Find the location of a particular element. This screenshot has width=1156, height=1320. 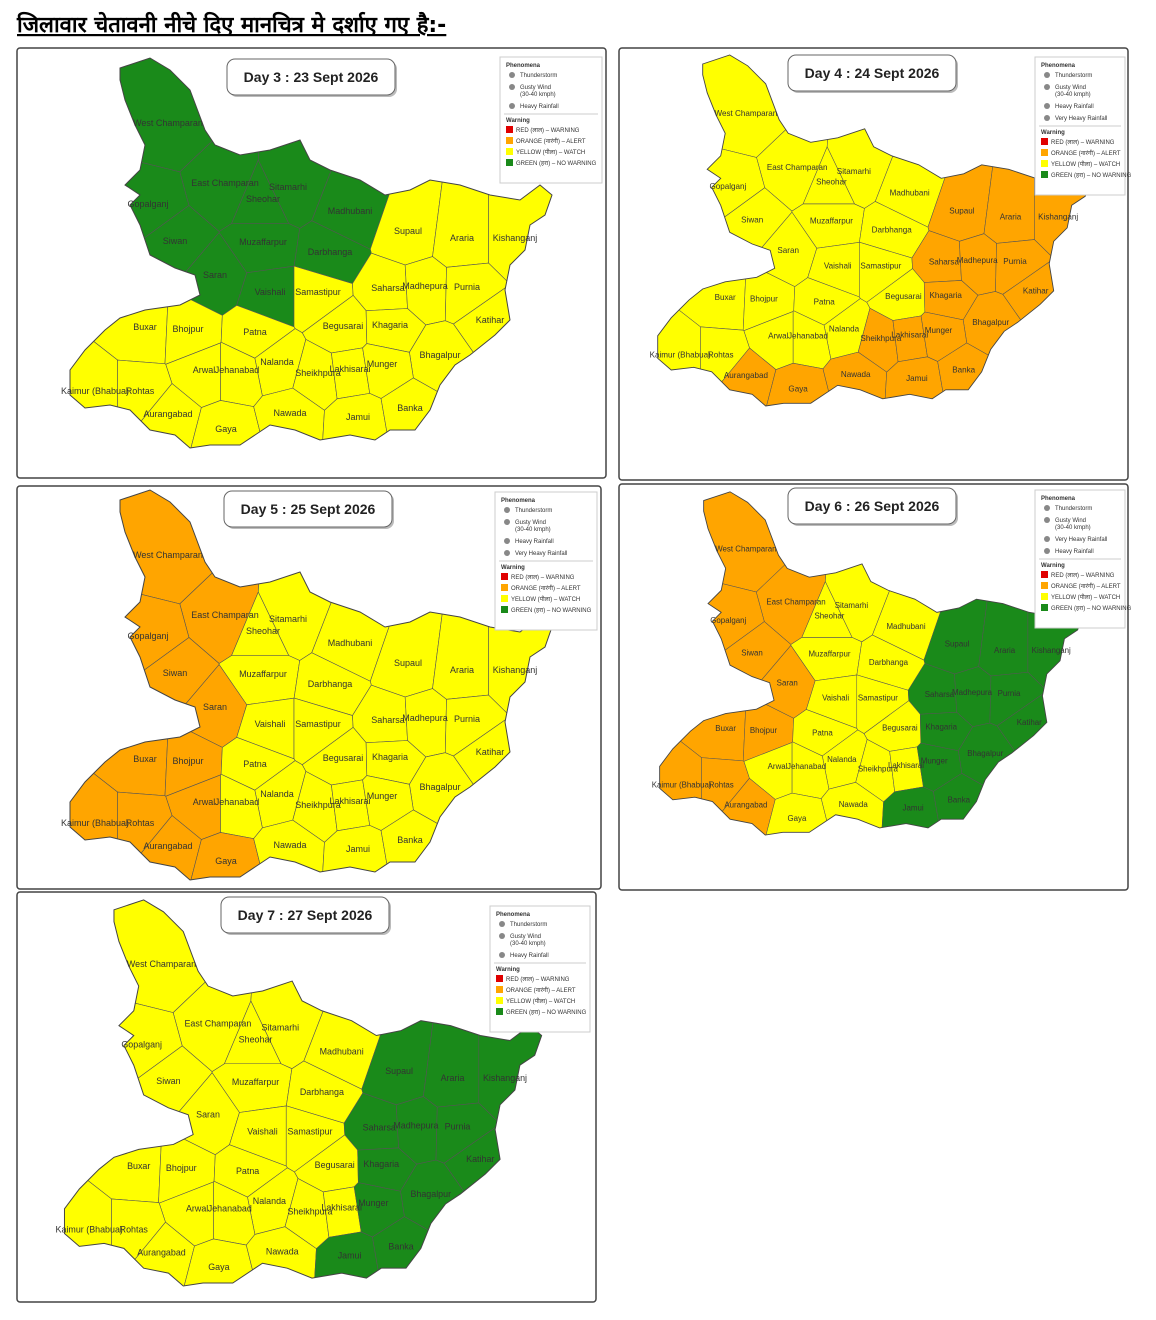

district-label: Rohtas is located at coordinates (140, 823).